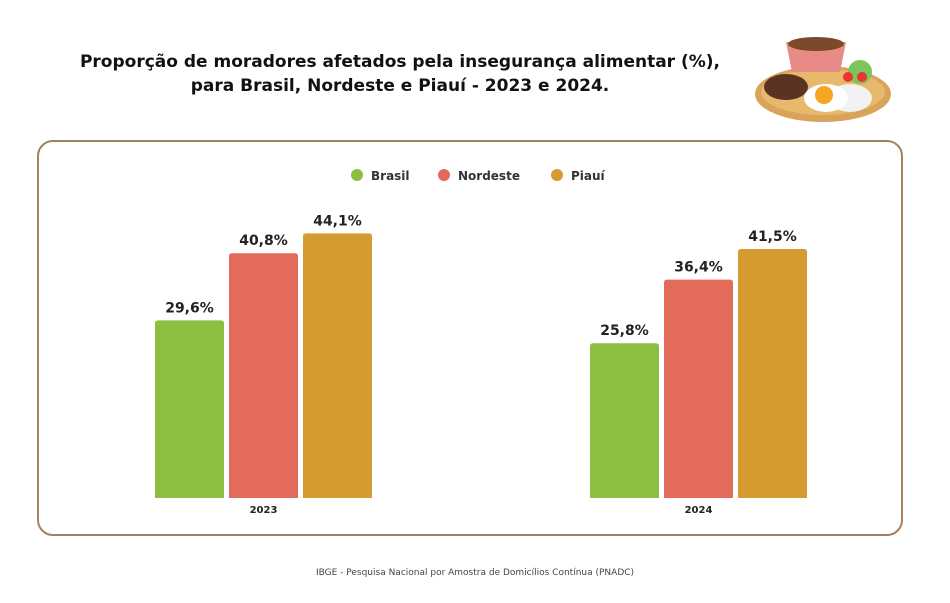 The image size is (950, 603). I want to click on bar-Piauí-2024, so click(772, 373).